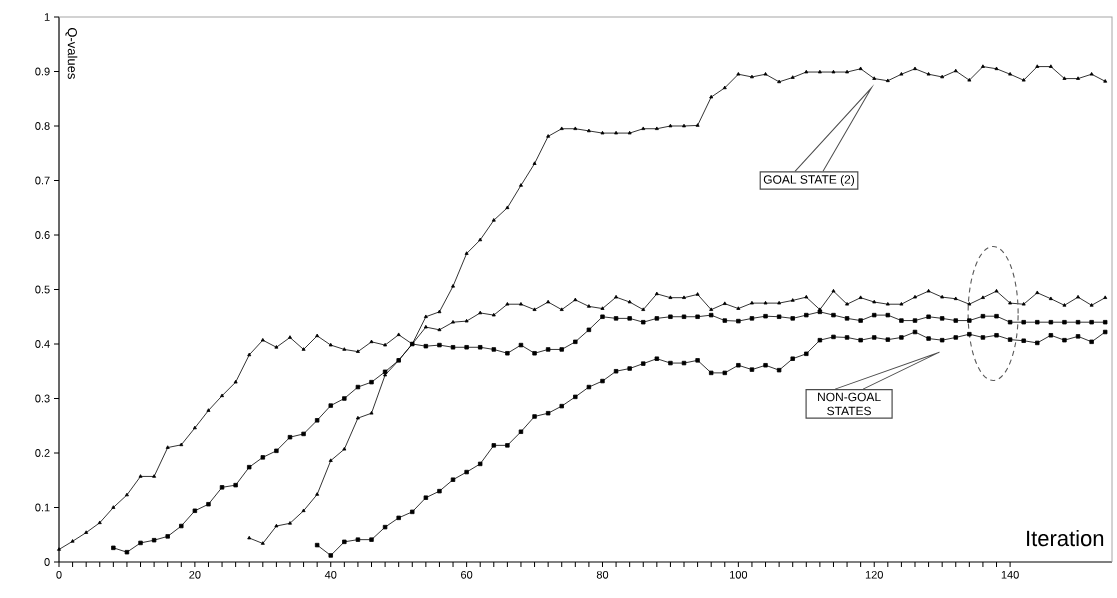 The image size is (1117, 598). Describe the element at coordinates (1010, 574) in the screenshot. I see `x-tick-label: 140` at that location.